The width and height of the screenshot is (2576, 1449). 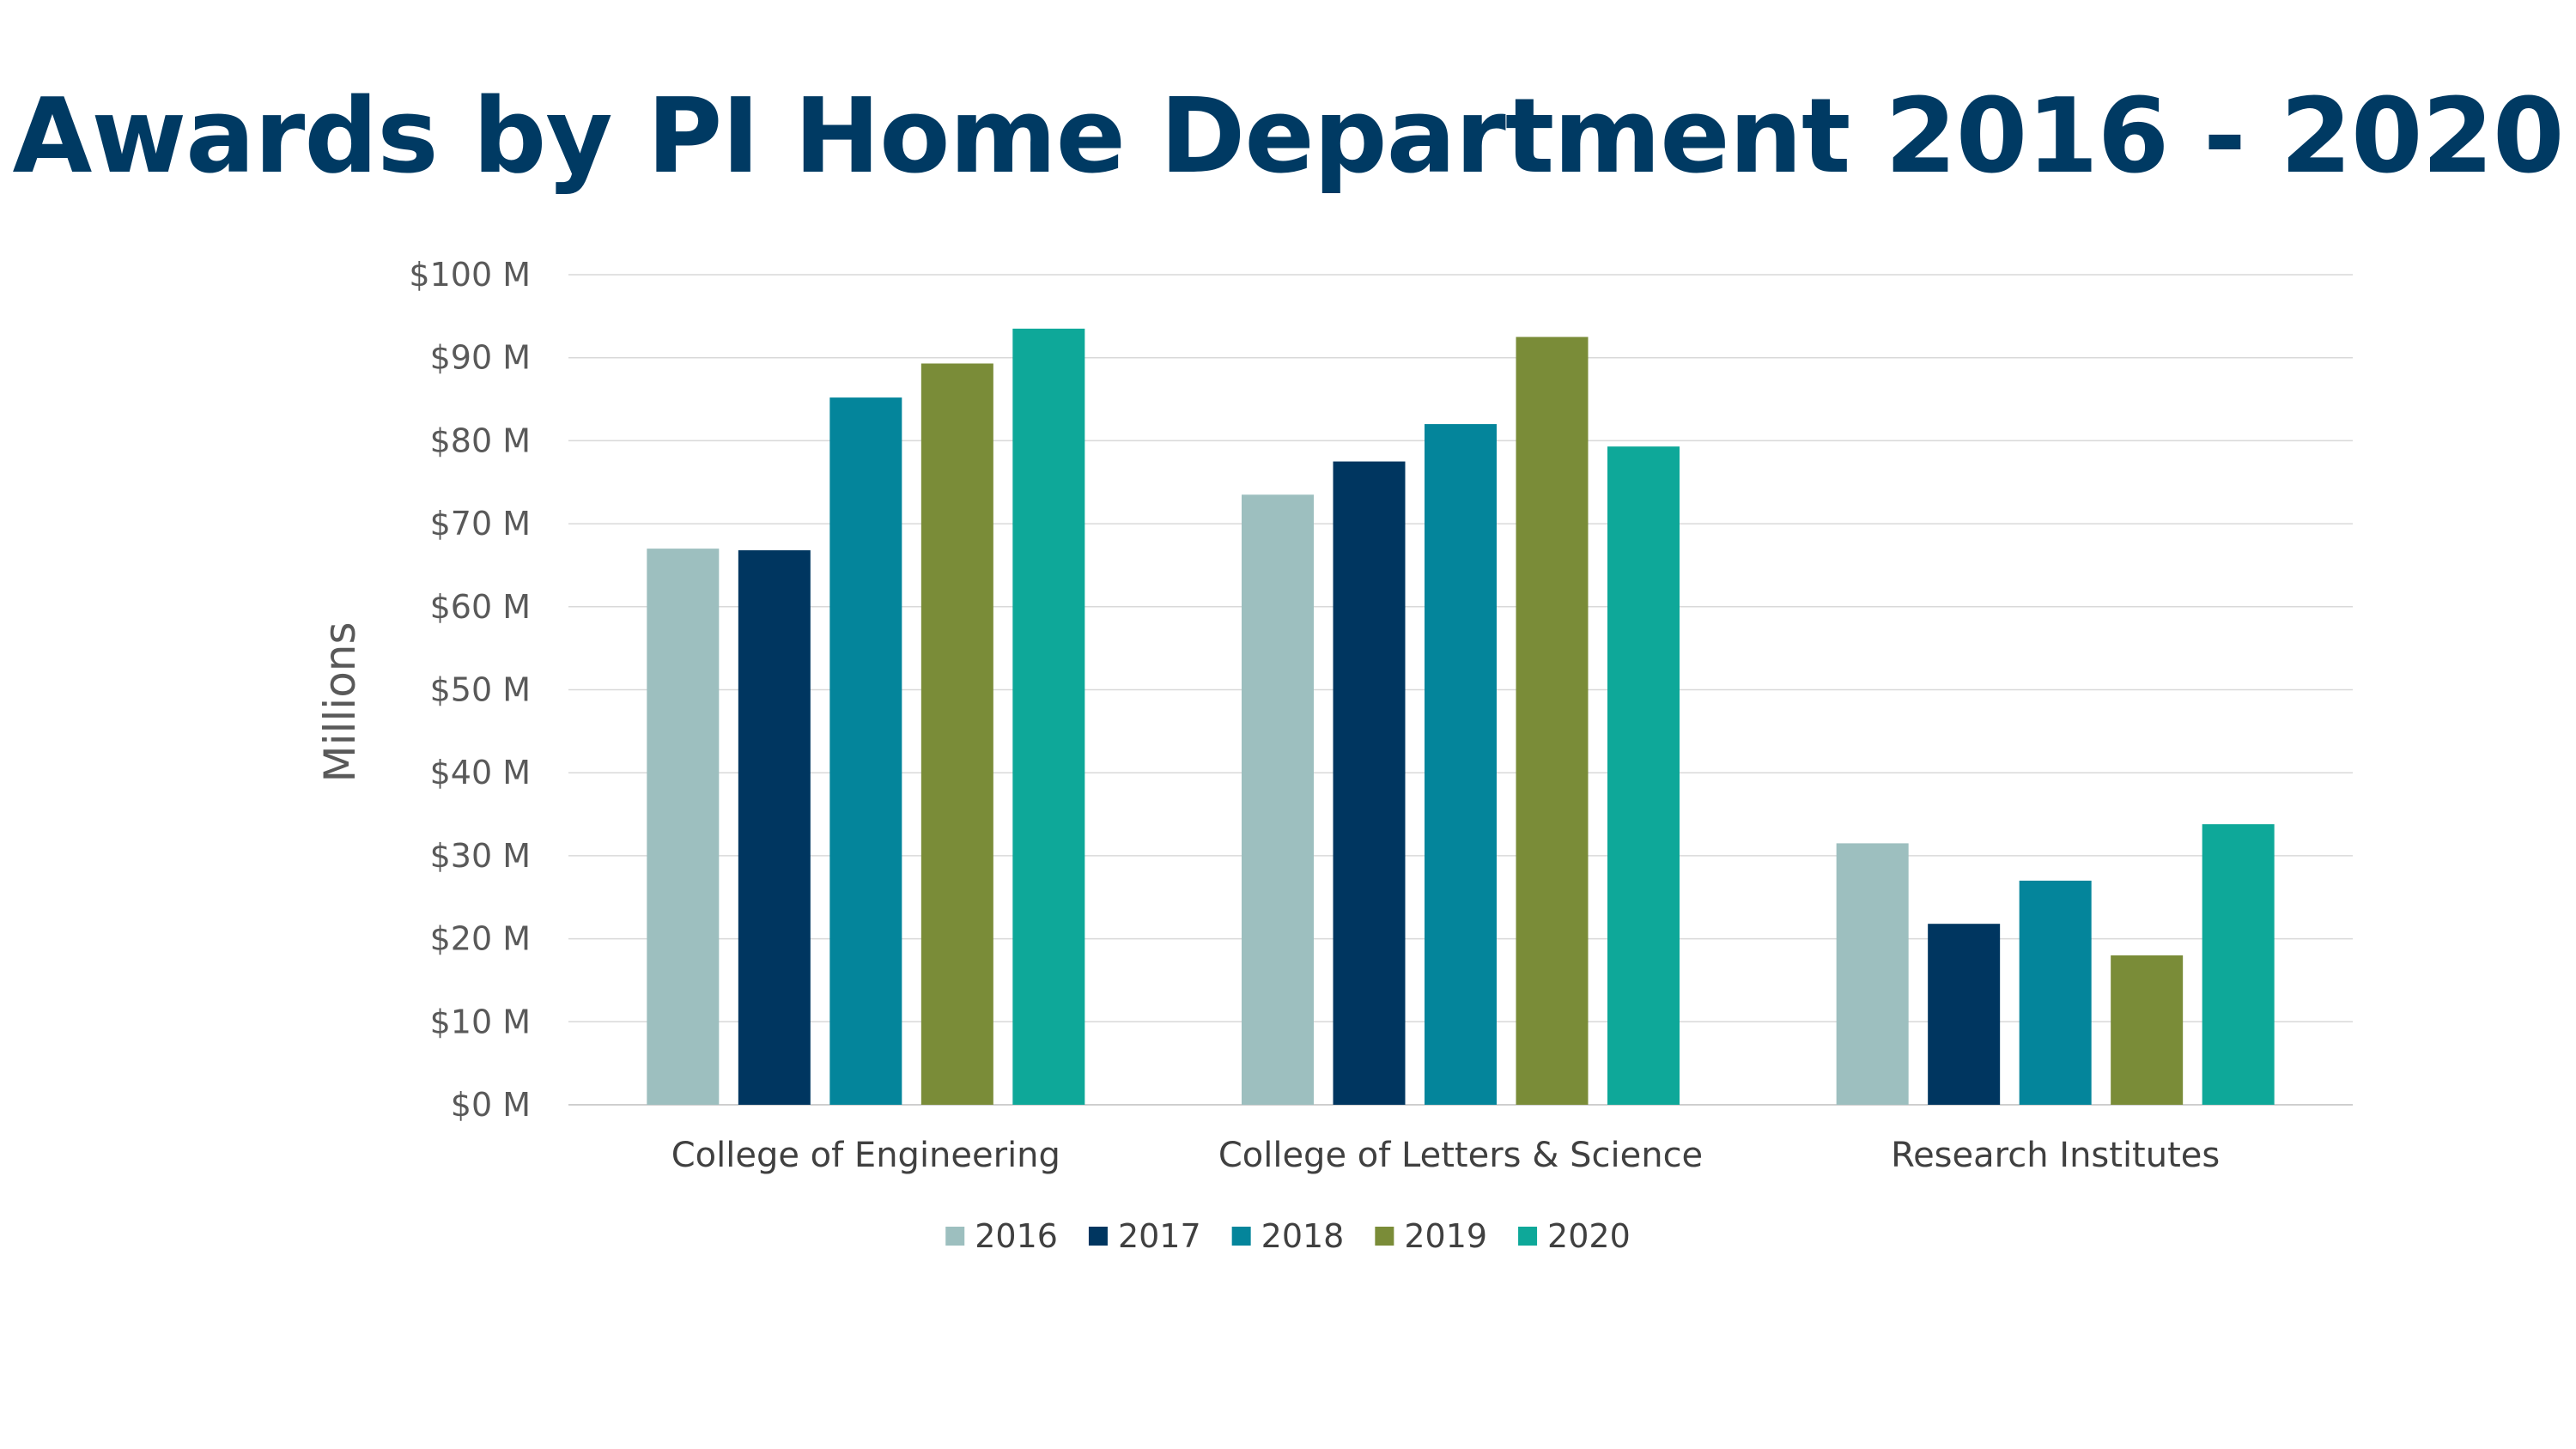 What do you see at coordinates (481, 690) in the screenshot?
I see `y-tick-label: $50 M` at bounding box center [481, 690].